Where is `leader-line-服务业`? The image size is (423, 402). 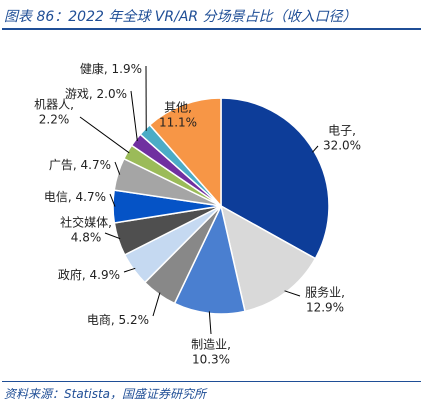 leader-line-服务业 is located at coordinates (292, 293).